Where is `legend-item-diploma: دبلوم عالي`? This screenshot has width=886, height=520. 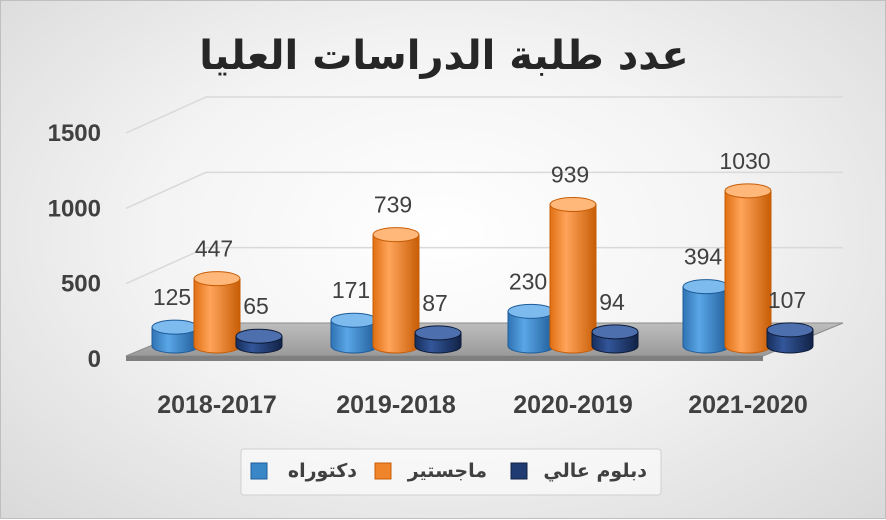
legend-item-diploma: دبلوم عالي is located at coordinates (578, 471).